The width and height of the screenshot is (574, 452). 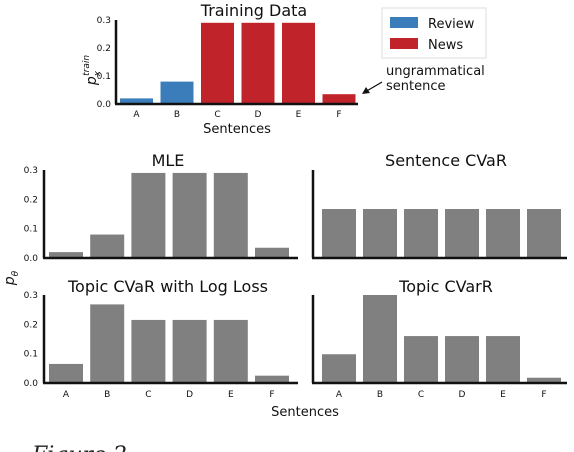 What do you see at coordinates (271, 395) in the screenshot?
I see `topic-cvar-log-xtick-label: F` at bounding box center [271, 395].